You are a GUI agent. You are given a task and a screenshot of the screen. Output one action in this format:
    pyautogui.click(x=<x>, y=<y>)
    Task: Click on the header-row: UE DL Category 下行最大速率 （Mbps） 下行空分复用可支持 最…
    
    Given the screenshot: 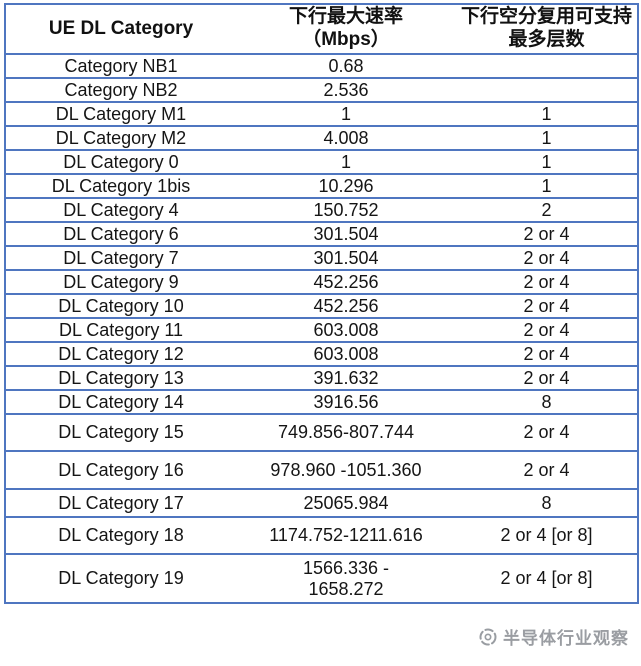 What is the action you would take?
    pyautogui.click(x=321, y=29)
    